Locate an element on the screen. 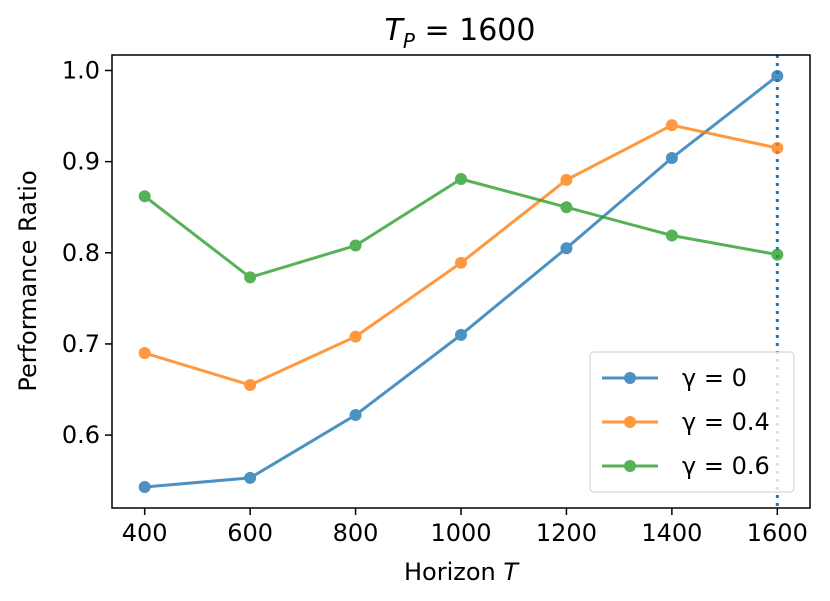  y-tick-label: 0.9 is located at coordinates (81, 162).